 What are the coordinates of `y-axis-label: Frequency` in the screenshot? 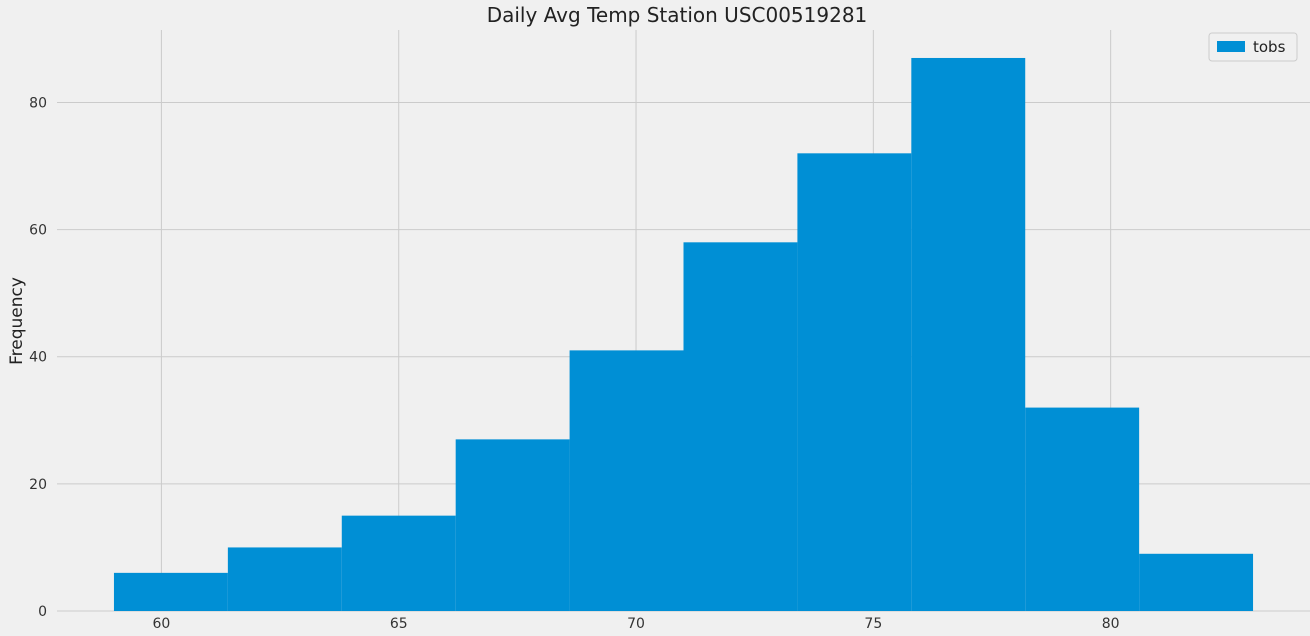 It's located at (17, 321).